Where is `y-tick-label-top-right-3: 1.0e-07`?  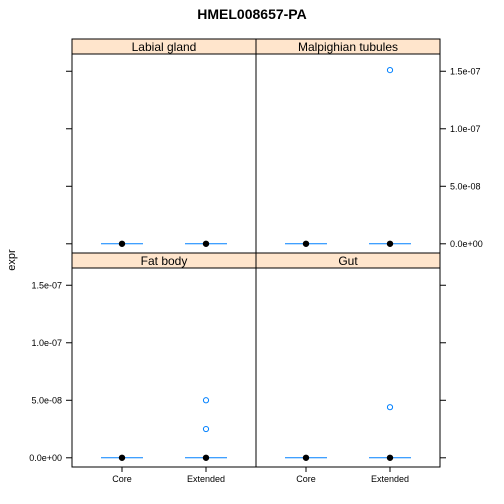 y-tick-label-top-right-3: 1.0e-07 is located at coordinates (465, 129).